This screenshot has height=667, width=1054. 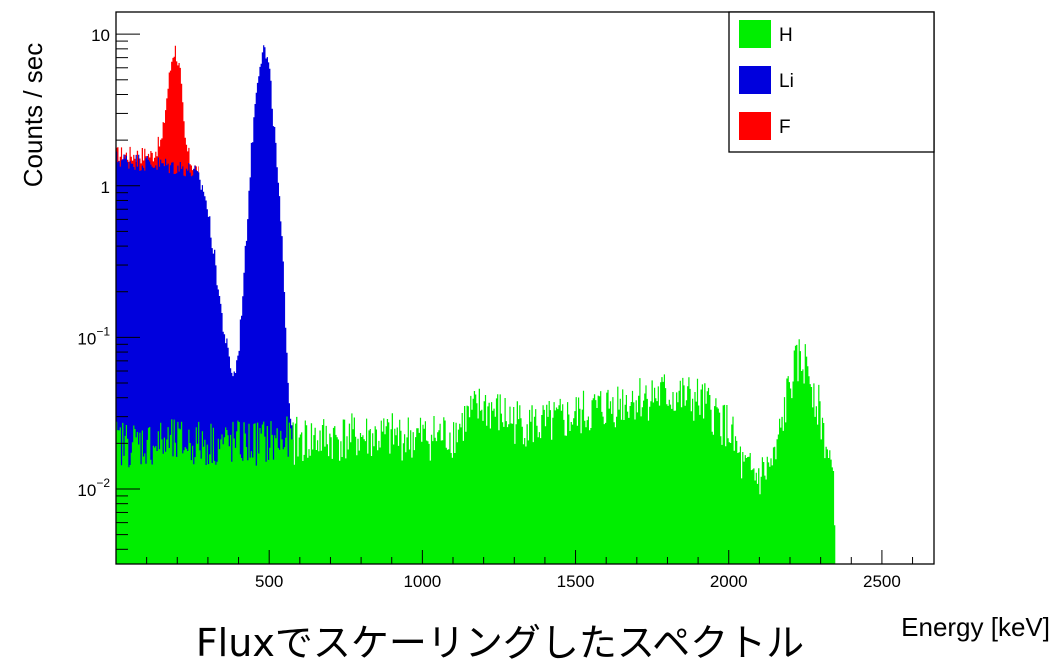 I want to click on x-axis-title: Energy [keV], so click(x=975, y=627).